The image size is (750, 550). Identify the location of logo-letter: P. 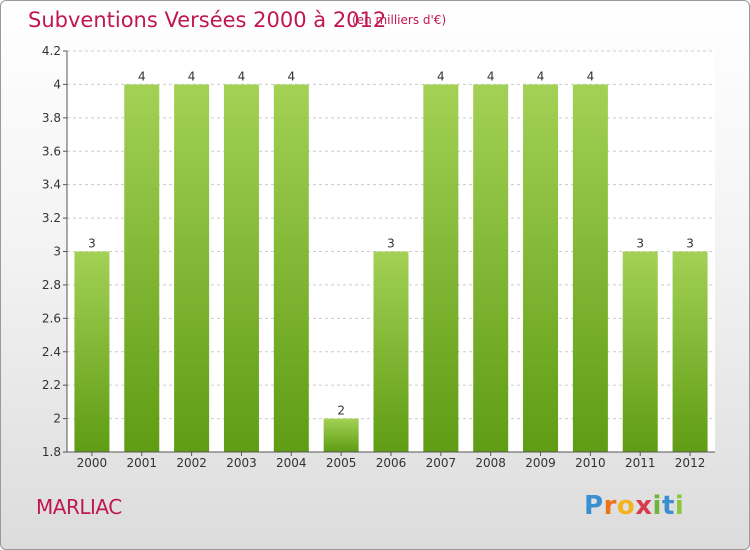
(594, 506).